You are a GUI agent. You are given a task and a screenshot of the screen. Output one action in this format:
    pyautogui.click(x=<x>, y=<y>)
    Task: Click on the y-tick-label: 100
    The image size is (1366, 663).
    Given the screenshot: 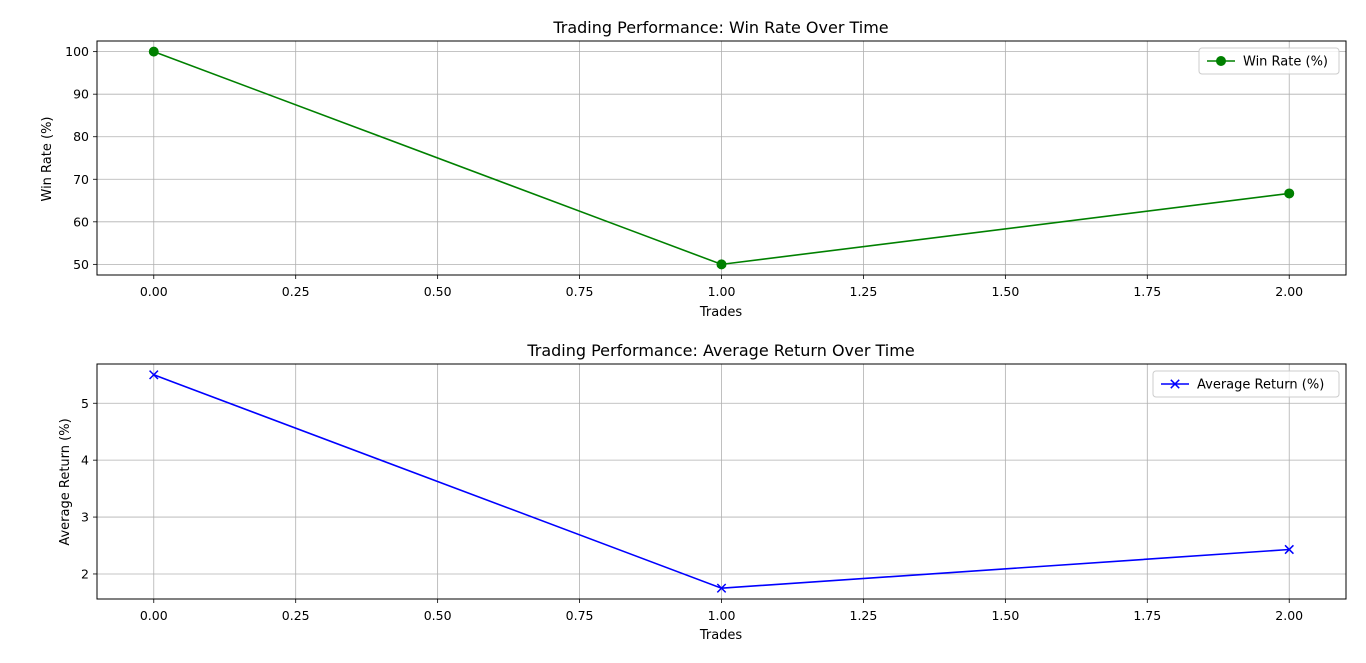 What is the action you would take?
    pyautogui.click(x=77, y=51)
    